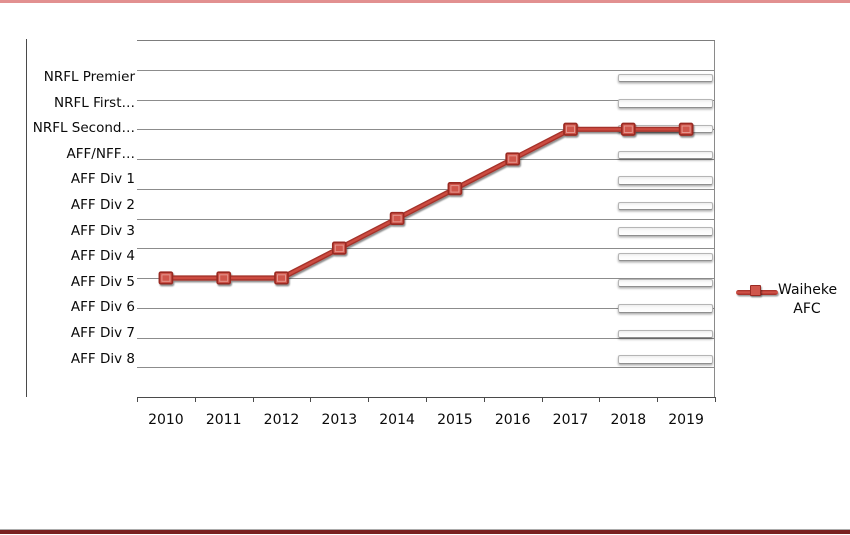  Describe the element at coordinates (166, 420) in the screenshot. I see `x-axis-label: 2010` at that location.